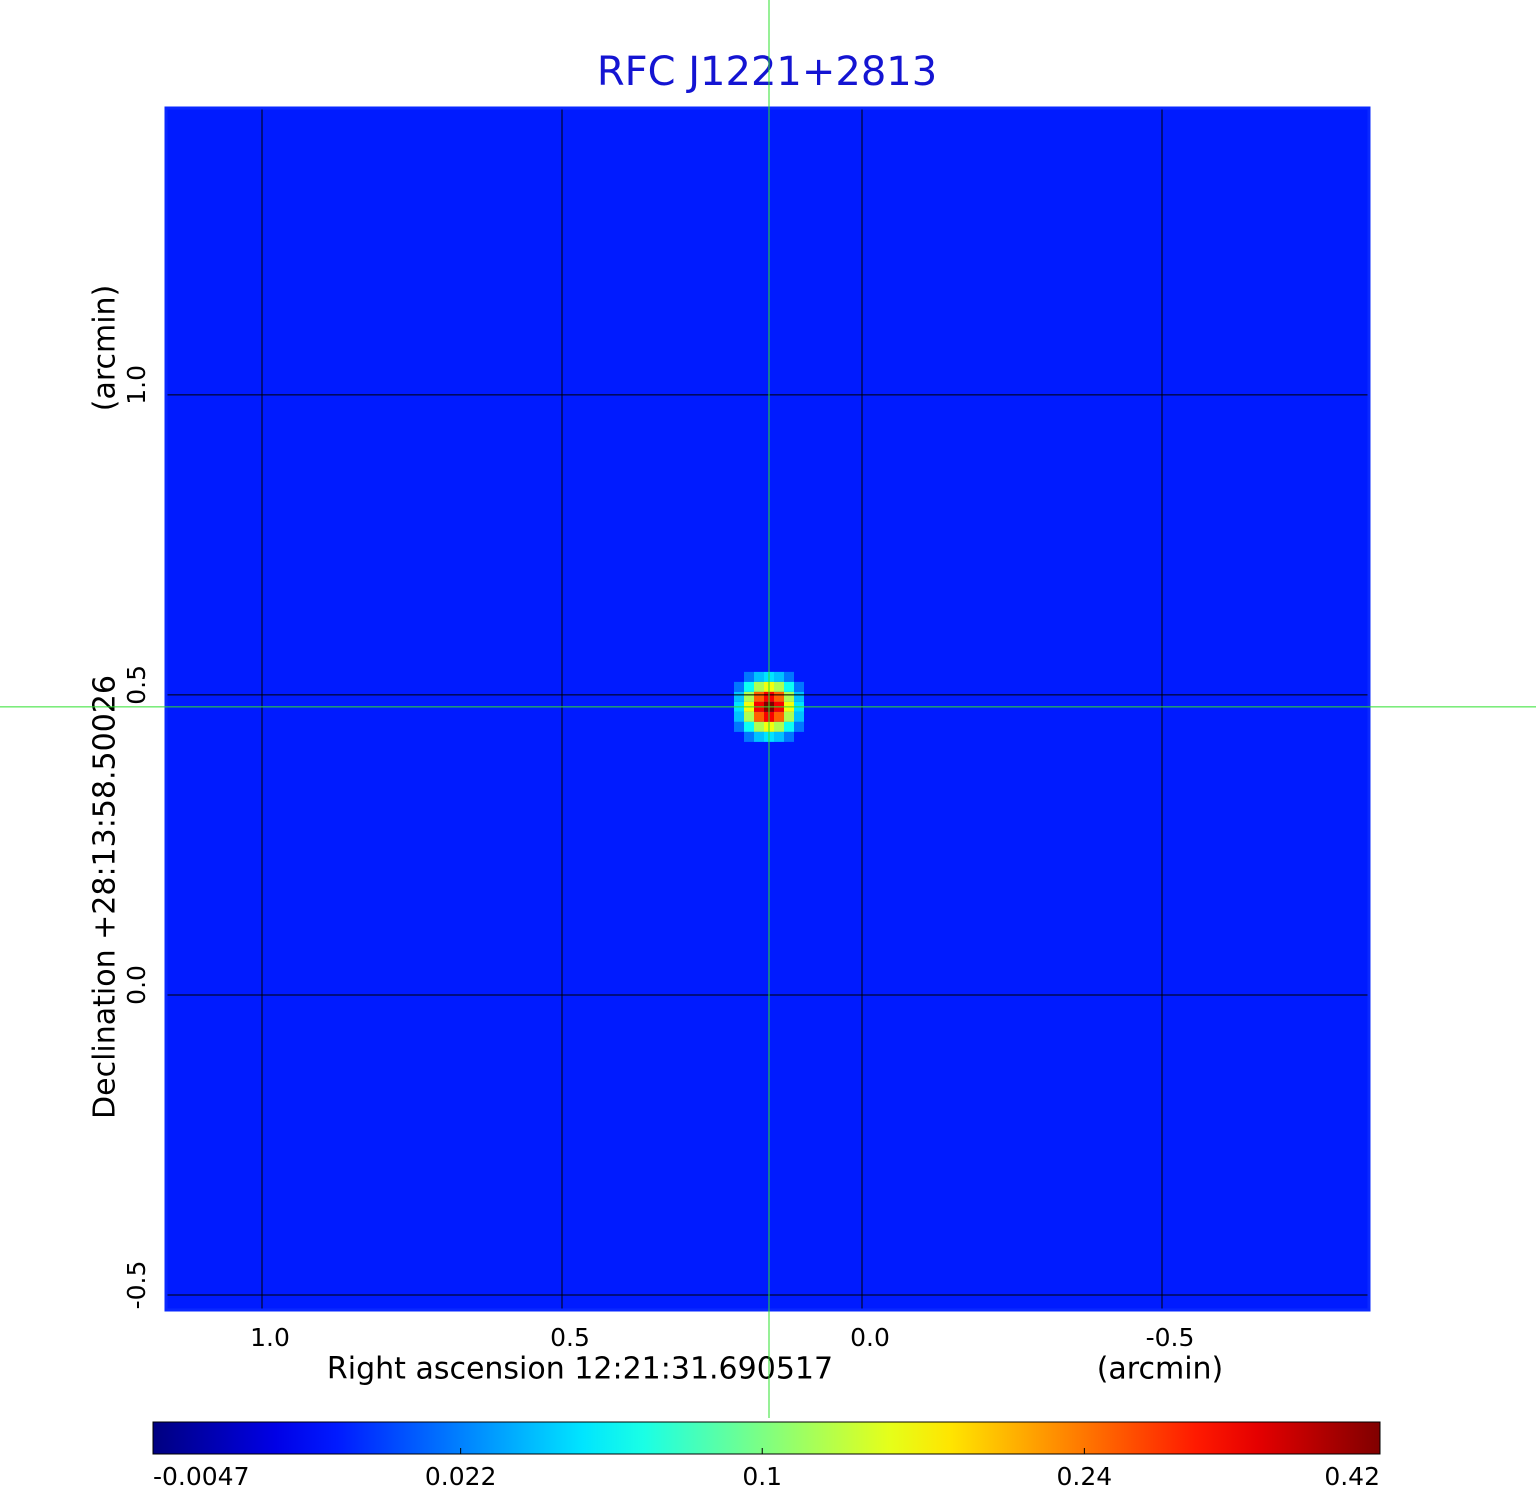  I want to click on x-axis-label: Right ascension 12:21:31.690517, so click(580, 1369).